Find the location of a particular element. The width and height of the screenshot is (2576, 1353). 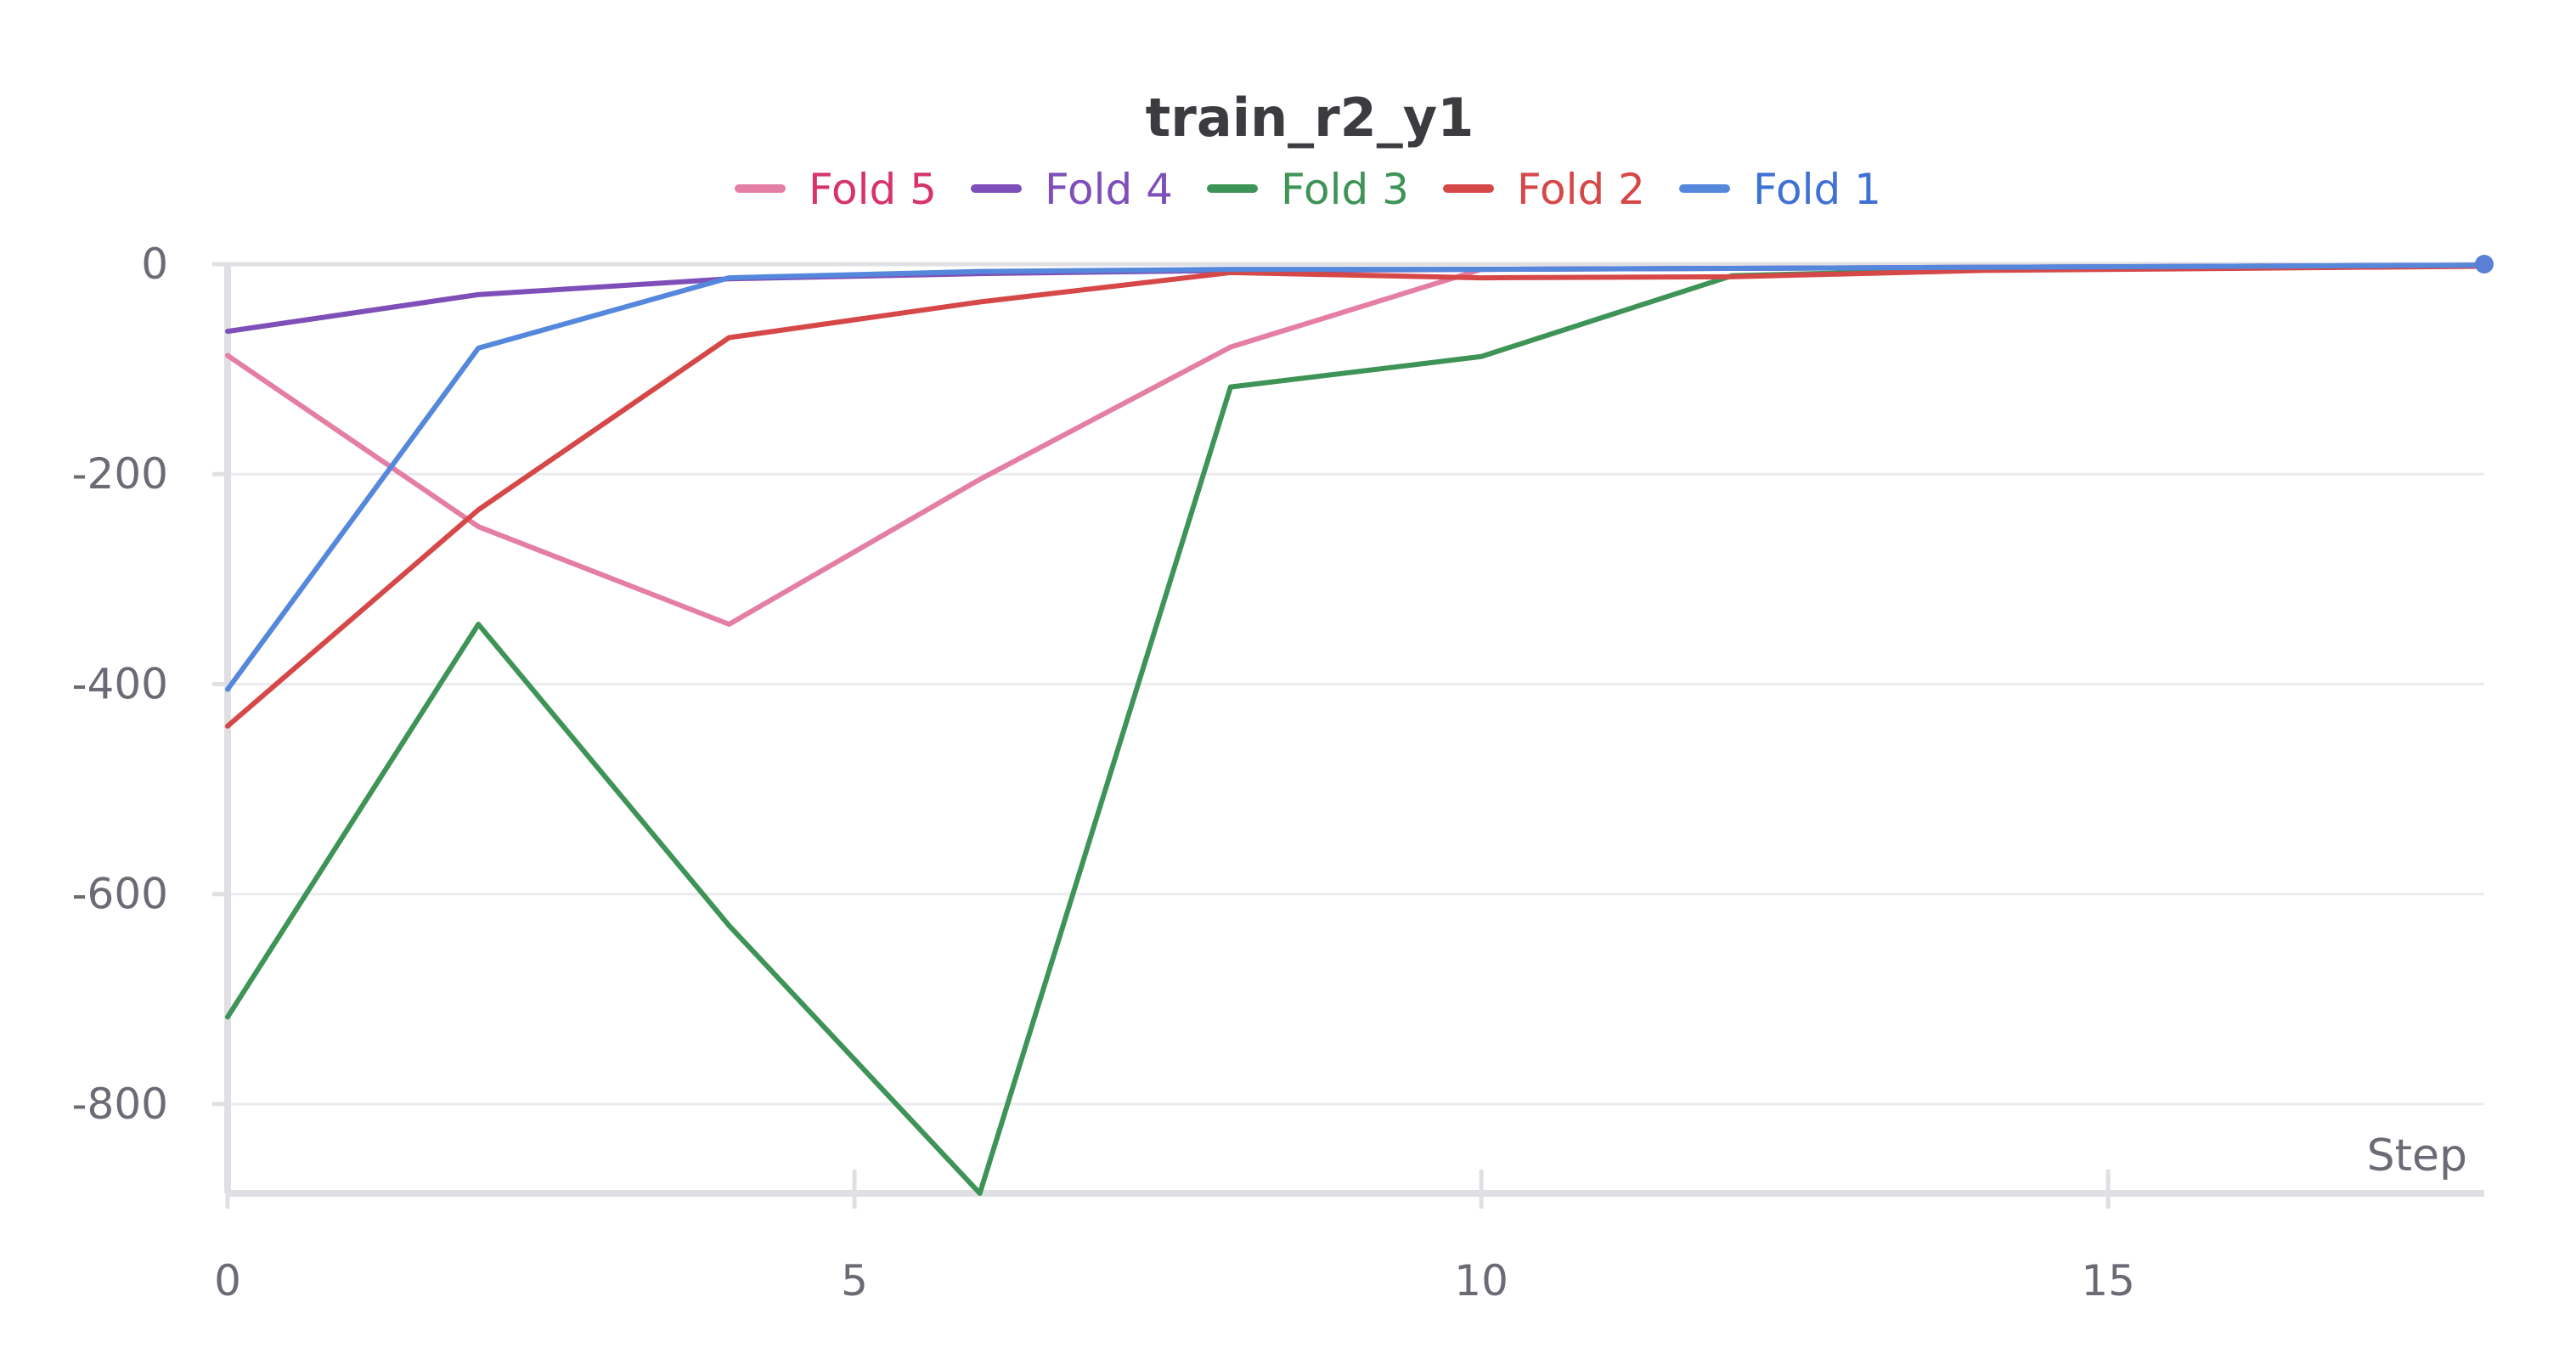

x-tick-label-0: 0 is located at coordinates (227, 1280).